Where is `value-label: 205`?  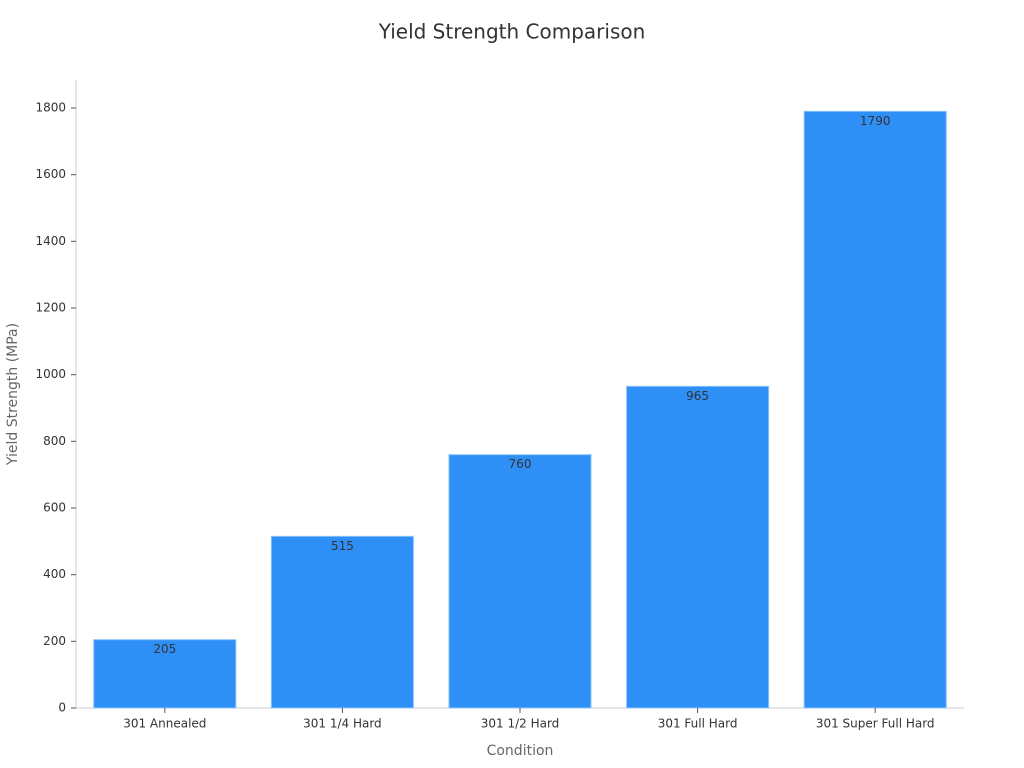
value-label: 205 is located at coordinates (164, 649).